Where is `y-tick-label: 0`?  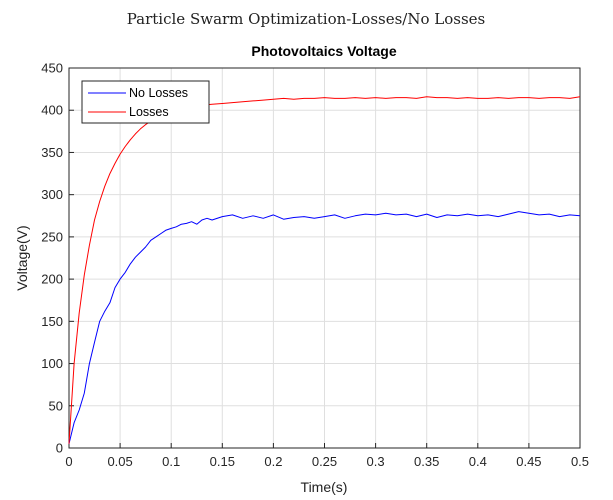 y-tick-label: 0 is located at coordinates (59, 448).